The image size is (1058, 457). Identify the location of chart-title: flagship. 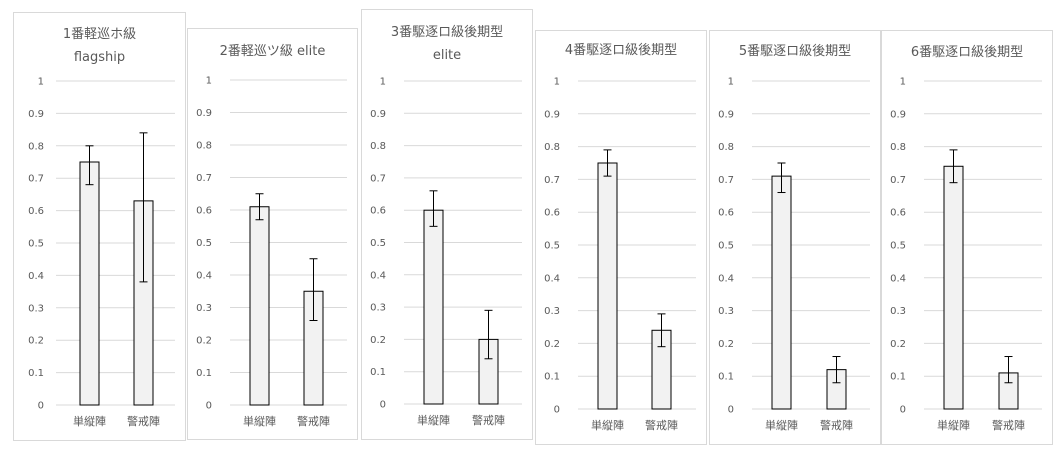
(99, 57).